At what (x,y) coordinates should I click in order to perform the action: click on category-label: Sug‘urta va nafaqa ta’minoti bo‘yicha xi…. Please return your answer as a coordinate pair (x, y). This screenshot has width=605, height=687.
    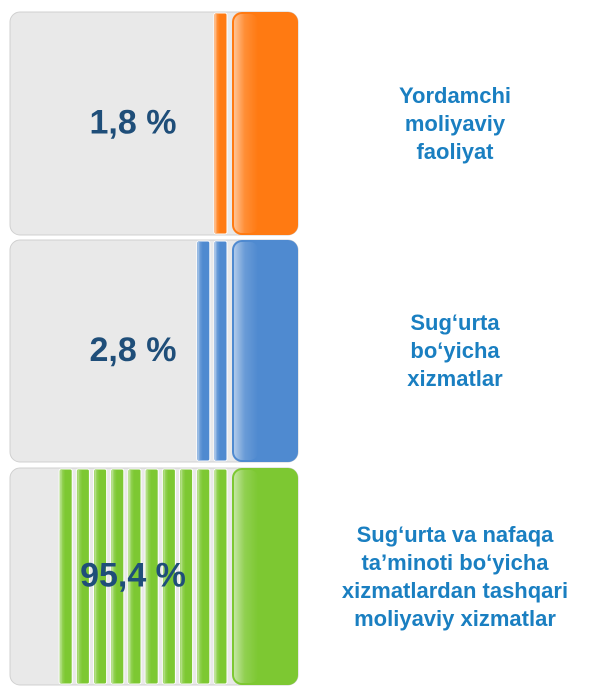
    Looking at the image, I should click on (455, 576).